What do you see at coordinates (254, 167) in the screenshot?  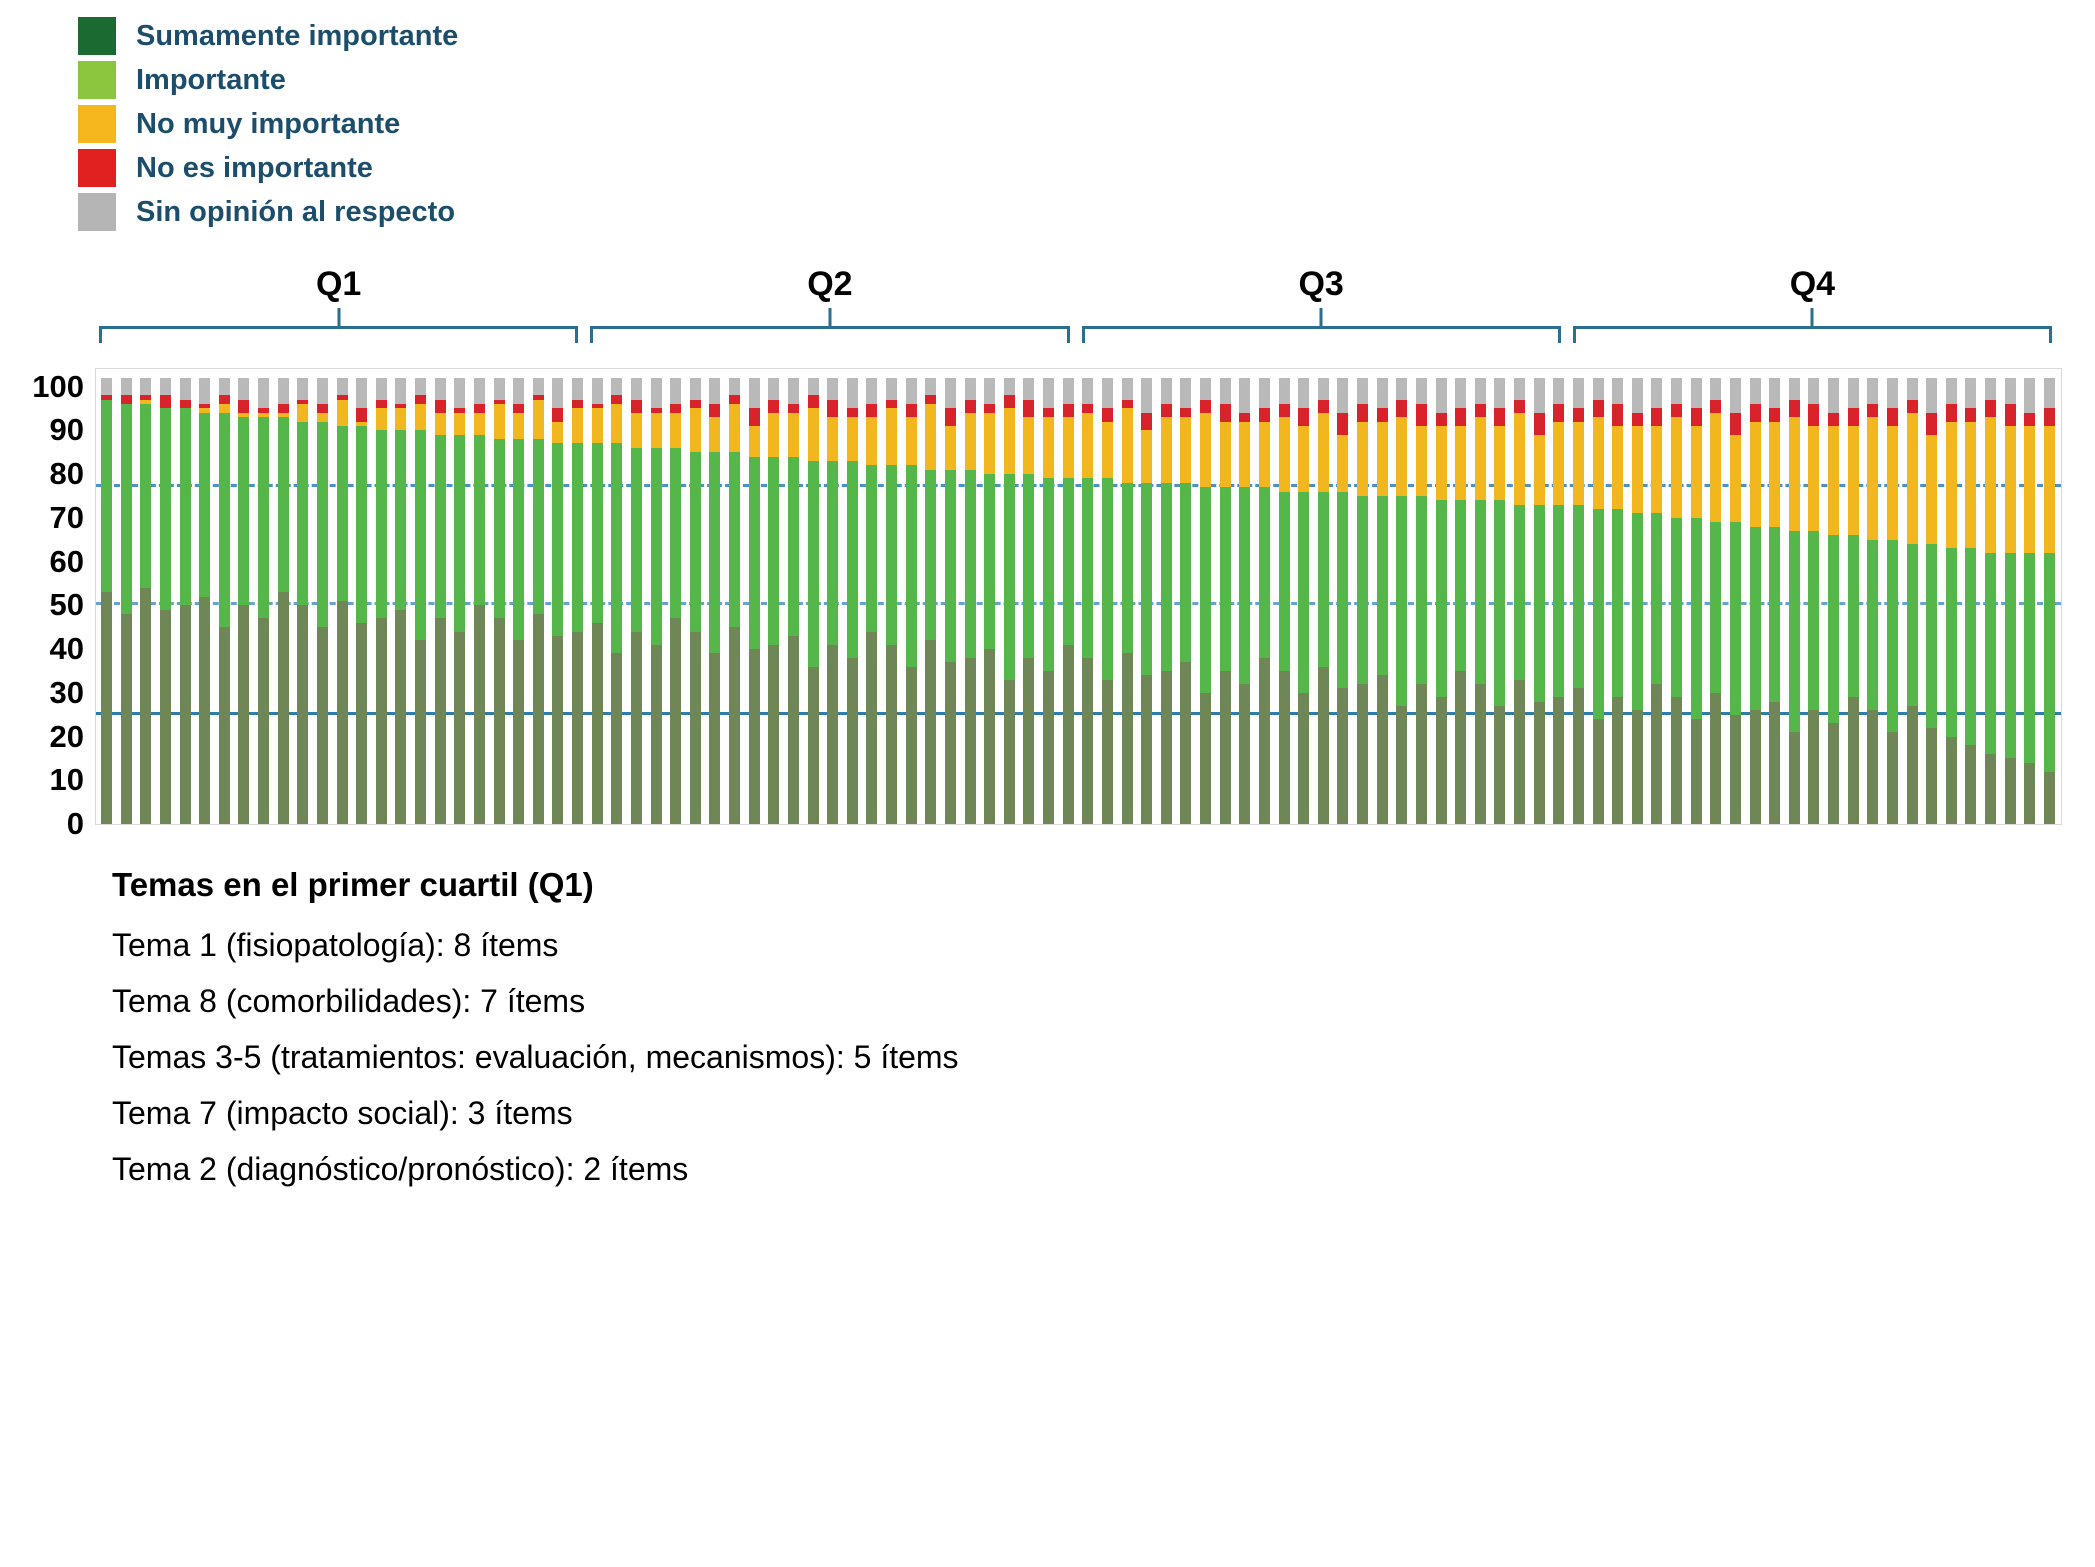 I see `legend-item-label: No es importante` at bounding box center [254, 167].